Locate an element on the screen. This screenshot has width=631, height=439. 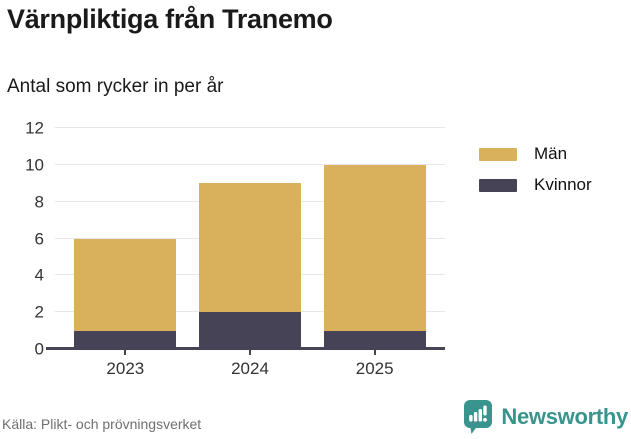
chart-subtitle: Antal som rycker in per år is located at coordinates (115, 86).